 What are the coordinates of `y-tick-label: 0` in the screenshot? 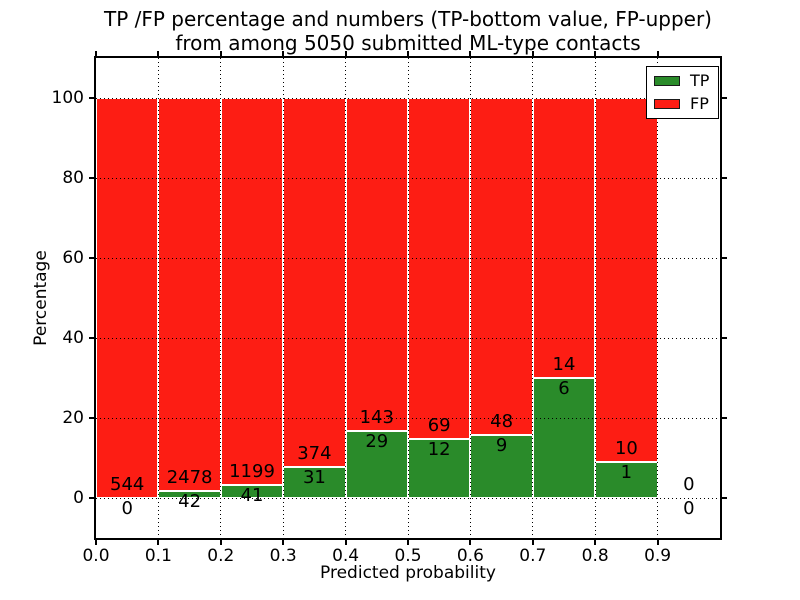 It's located at (78, 498).